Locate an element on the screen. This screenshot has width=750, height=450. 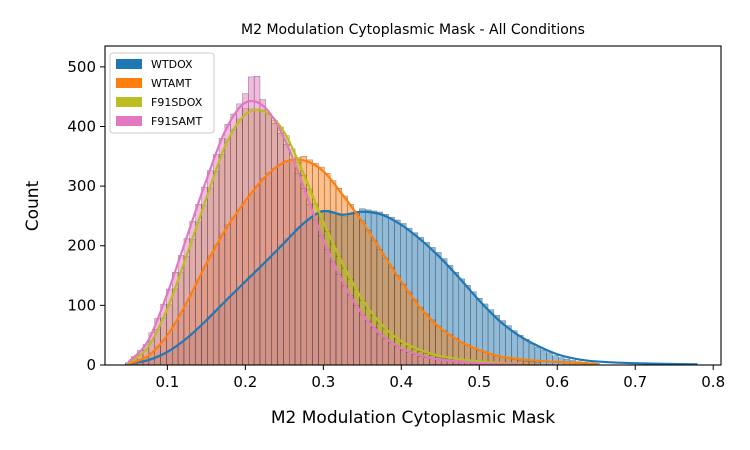
y-tick-label: 200 is located at coordinates (81, 246).